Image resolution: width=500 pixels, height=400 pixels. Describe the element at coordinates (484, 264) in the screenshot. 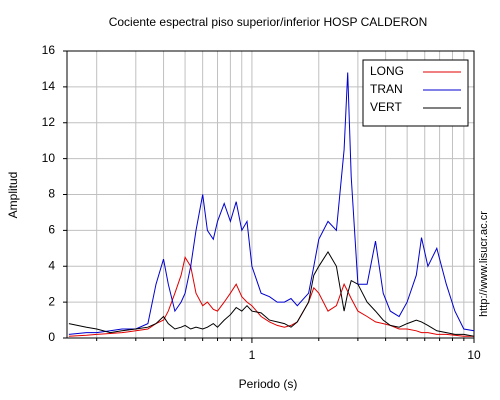

I see `side-note: http://www.lisucr.ac.cr` at that location.